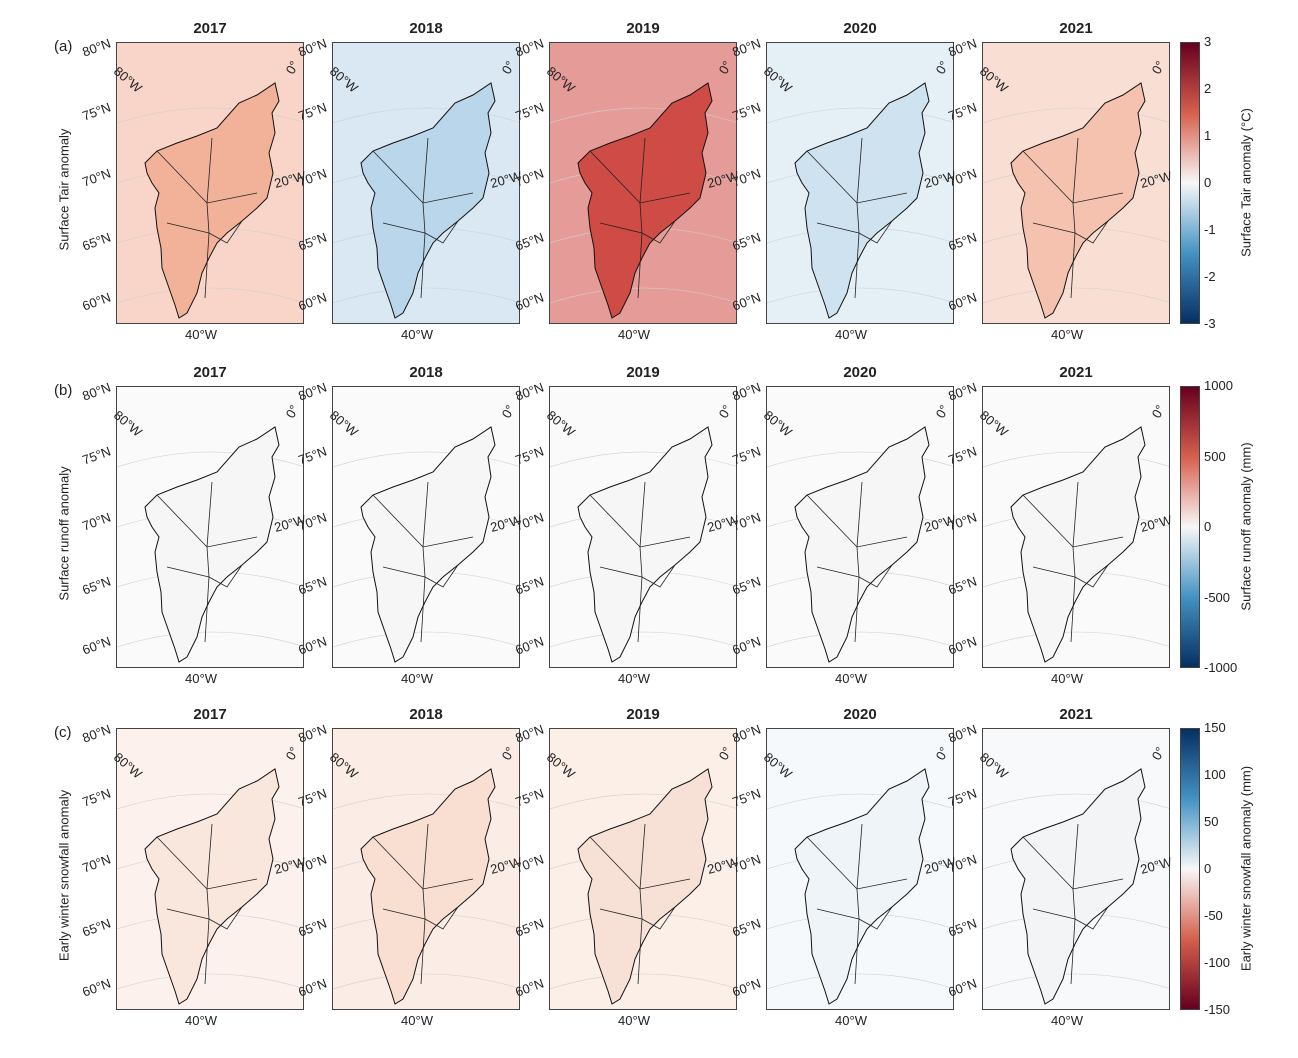  What do you see at coordinates (63, 46) in the screenshot?
I see `panel-letter: (a)` at bounding box center [63, 46].